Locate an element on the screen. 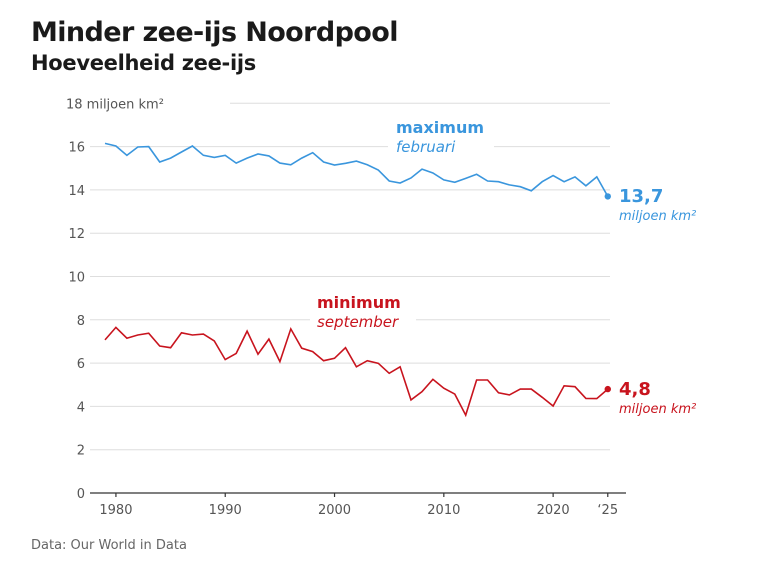 The height and width of the screenshot is (576, 768). x-tick-label: 1980 is located at coordinates (115, 510).